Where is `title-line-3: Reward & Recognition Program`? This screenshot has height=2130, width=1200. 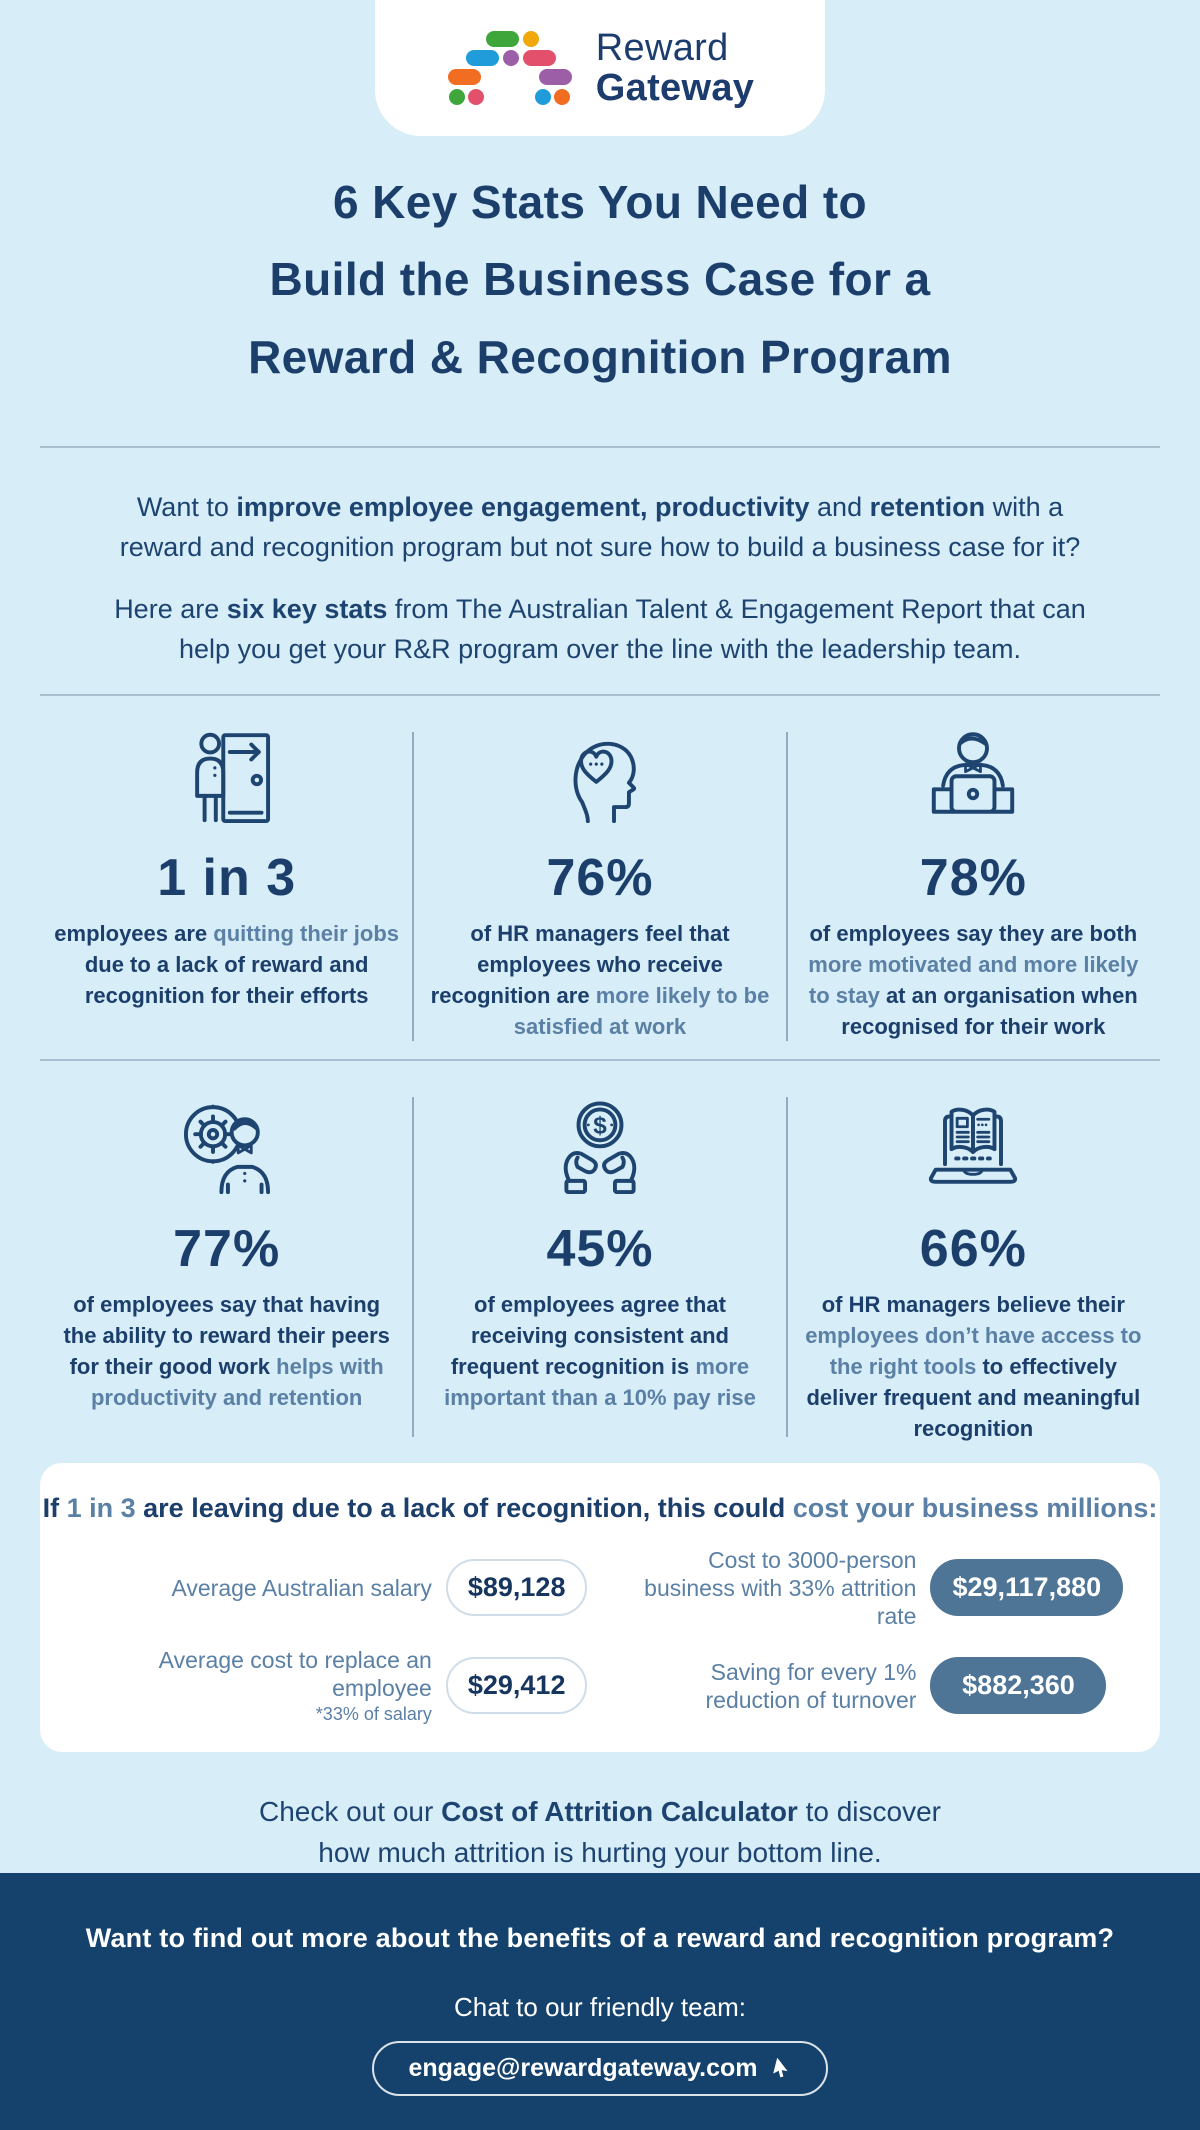 title-line-3: Reward & Recognition Program is located at coordinates (600, 356).